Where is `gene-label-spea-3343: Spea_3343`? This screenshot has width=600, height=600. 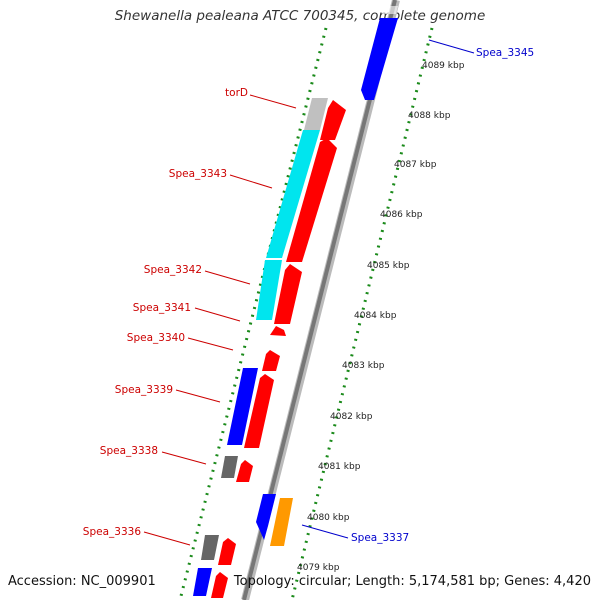 gene-label-spea-3343: Spea_3343 is located at coordinates (198, 174).